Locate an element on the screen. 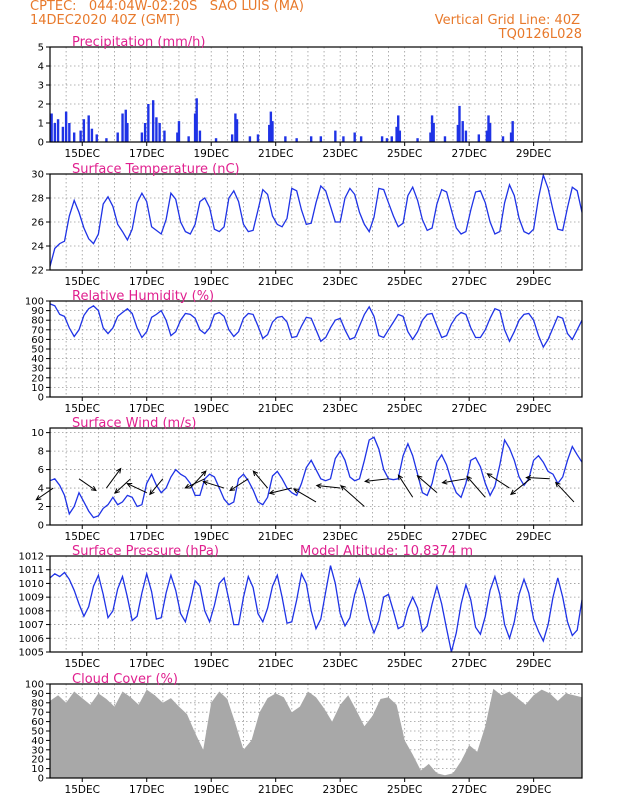 The width and height of the screenshot is (618, 800). y-tick-label: 30 is located at coordinates (37, 175).